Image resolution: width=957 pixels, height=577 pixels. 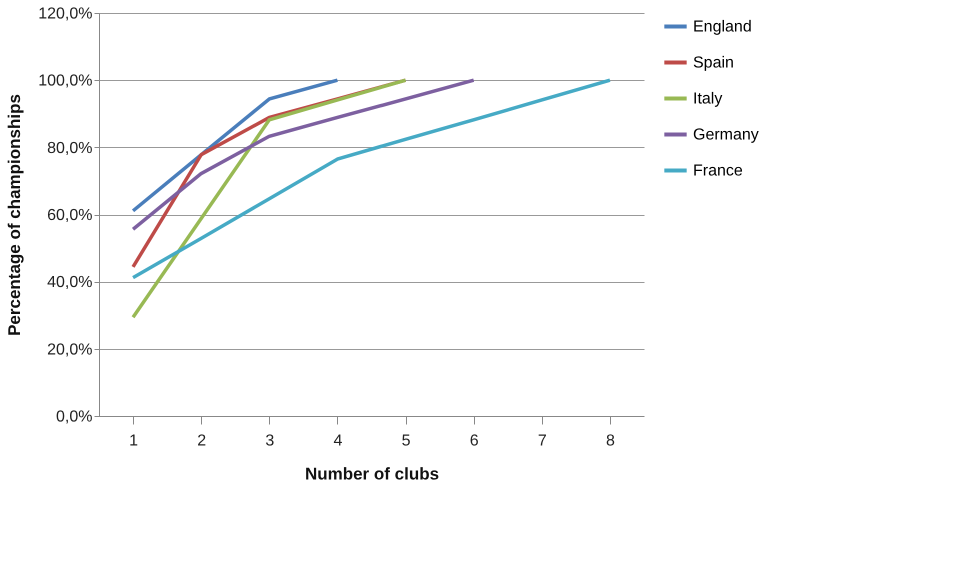 I want to click on x-tick-label: 4, so click(x=337, y=441).